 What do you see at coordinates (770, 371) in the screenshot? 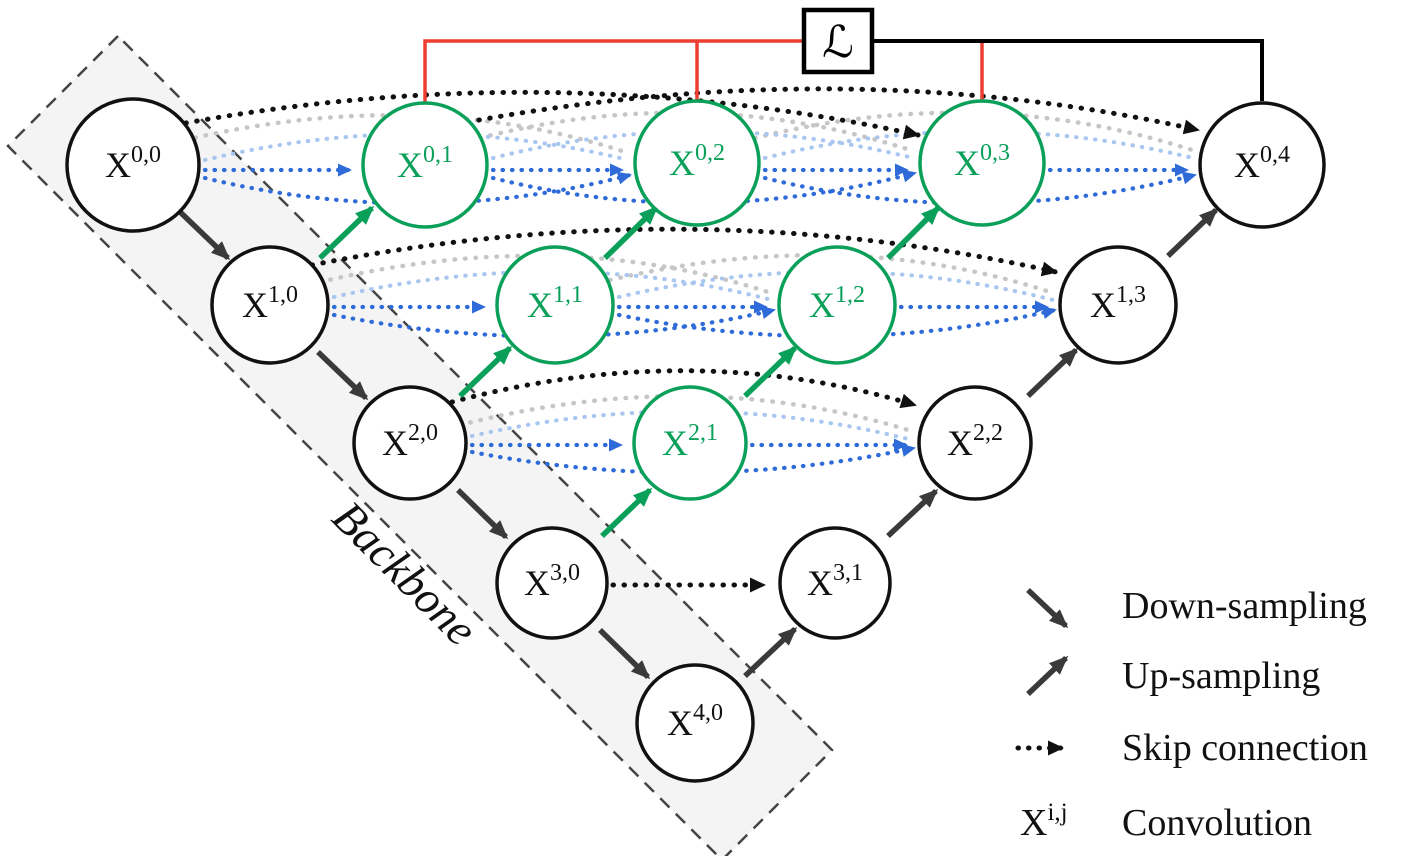
I see `up-x21-x12` at bounding box center [770, 371].